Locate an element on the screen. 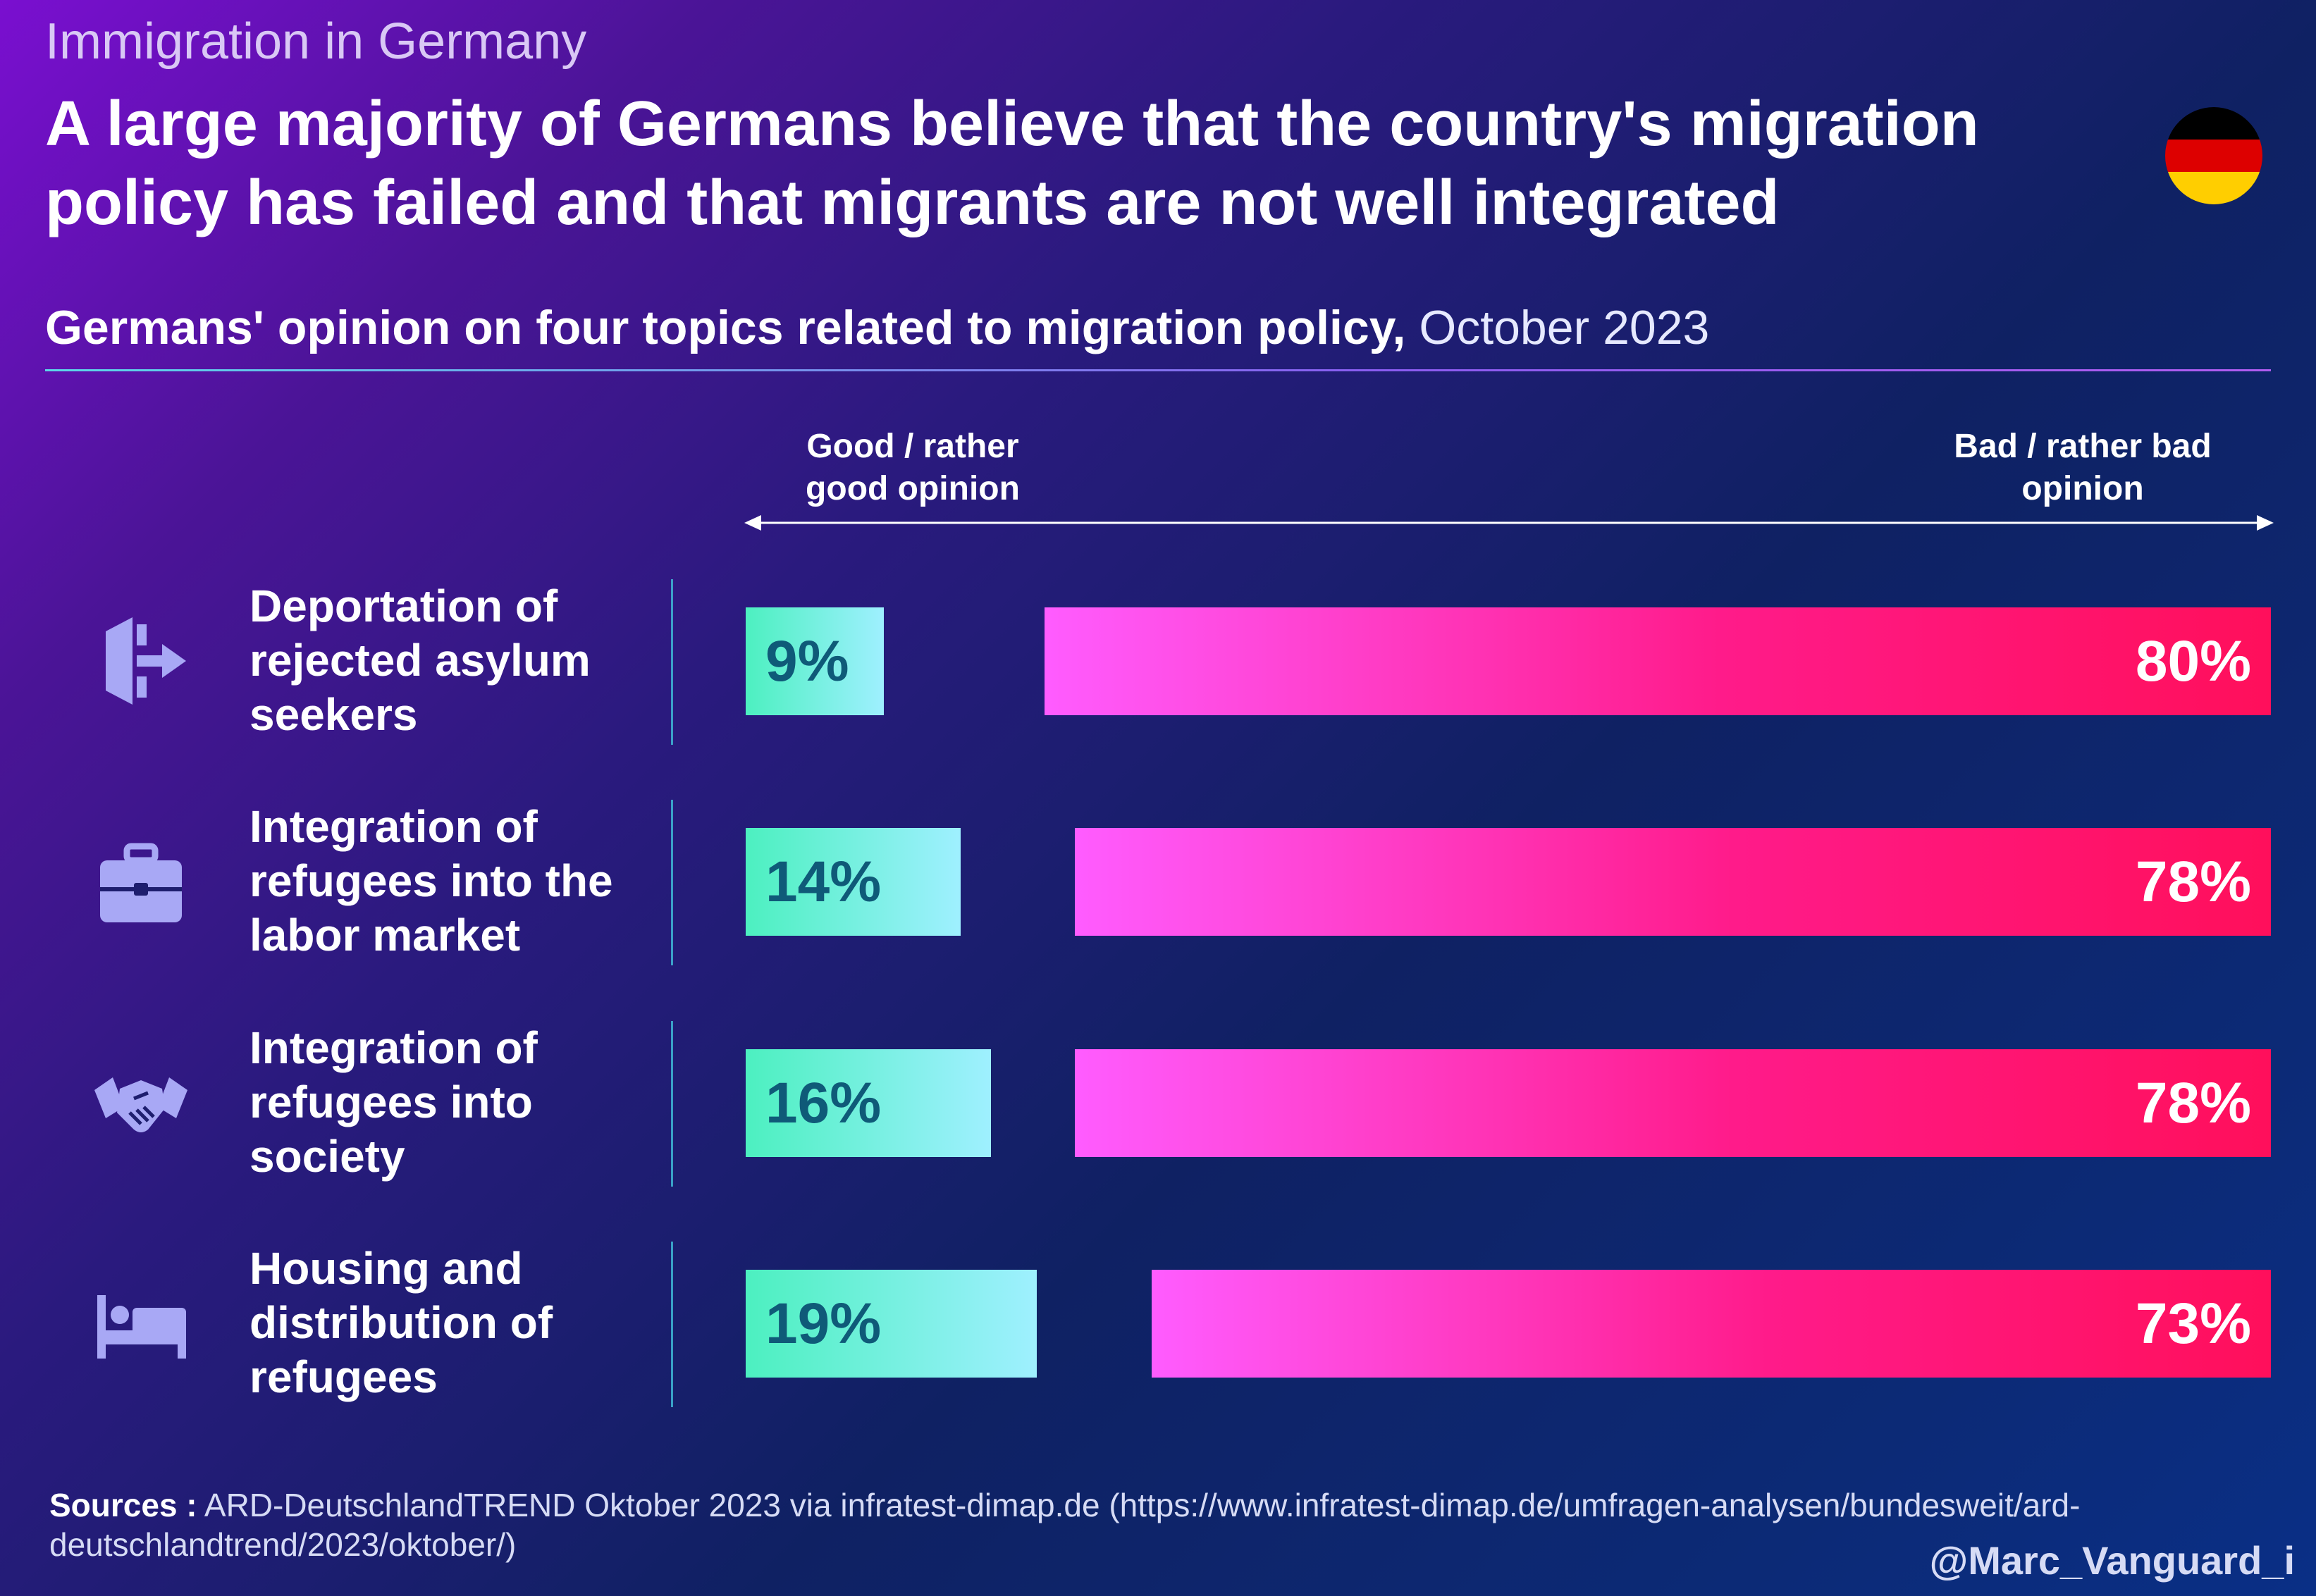  bad-opinion-bar: 73% is located at coordinates (1712, 1324).